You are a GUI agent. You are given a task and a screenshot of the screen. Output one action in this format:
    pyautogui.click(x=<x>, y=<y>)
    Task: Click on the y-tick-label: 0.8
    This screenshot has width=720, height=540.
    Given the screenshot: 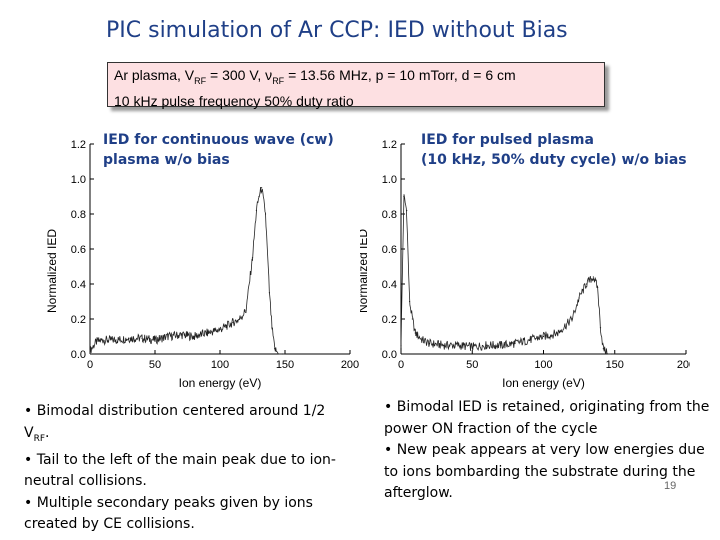 What is the action you would take?
    pyautogui.click(x=78, y=215)
    